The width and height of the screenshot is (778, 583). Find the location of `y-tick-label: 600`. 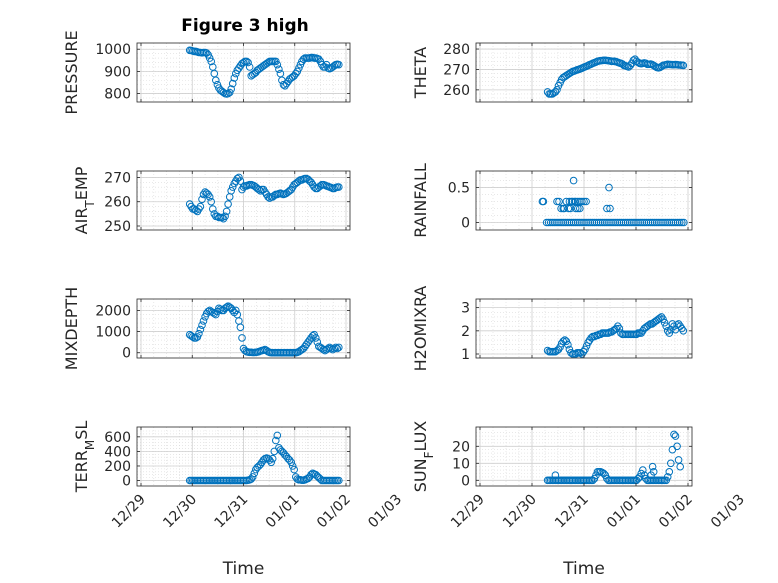

y-tick-label: 600 is located at coordinates (117, 438).